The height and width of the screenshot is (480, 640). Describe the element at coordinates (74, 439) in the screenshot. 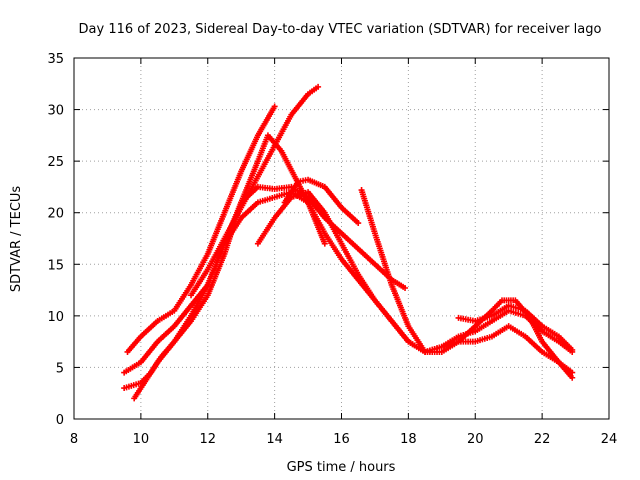

I see `x-tick-label: 8` at that location.